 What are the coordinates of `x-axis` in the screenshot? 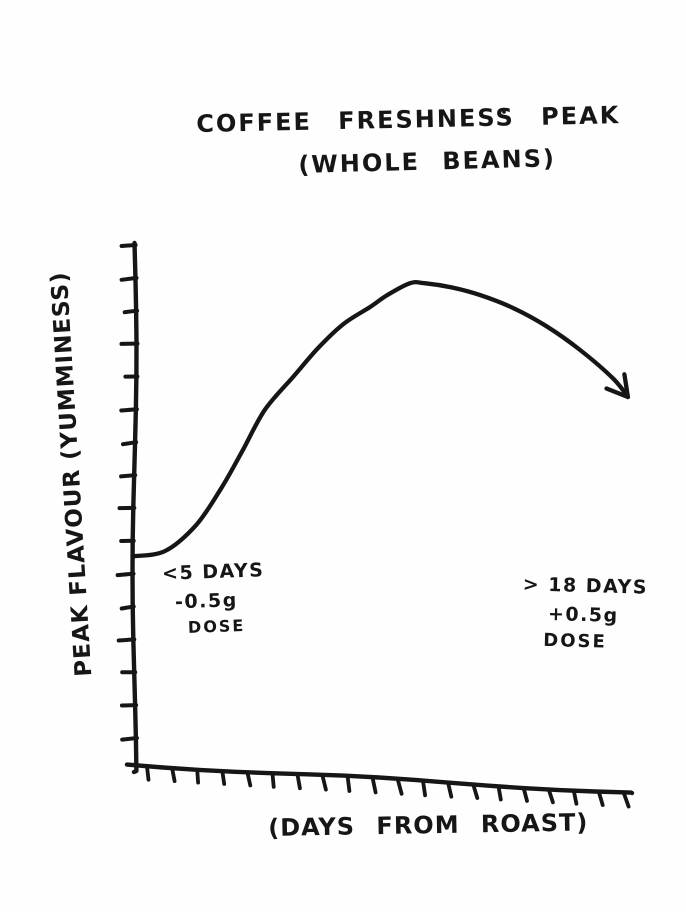 It's located at (379, 779).